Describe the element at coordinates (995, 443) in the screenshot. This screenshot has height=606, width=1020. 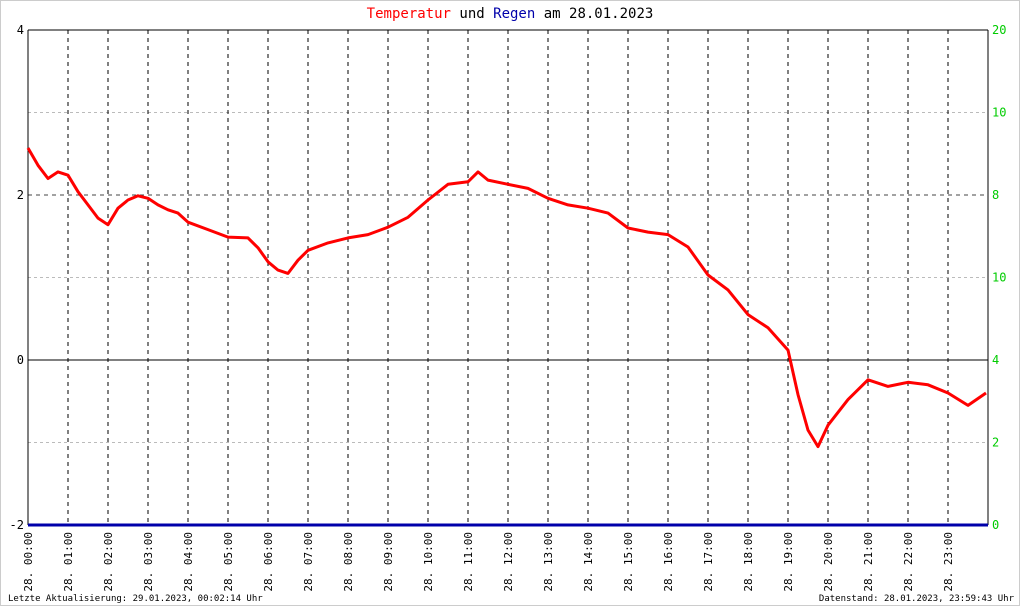
I see `y2-tick-label: 2` at that location.